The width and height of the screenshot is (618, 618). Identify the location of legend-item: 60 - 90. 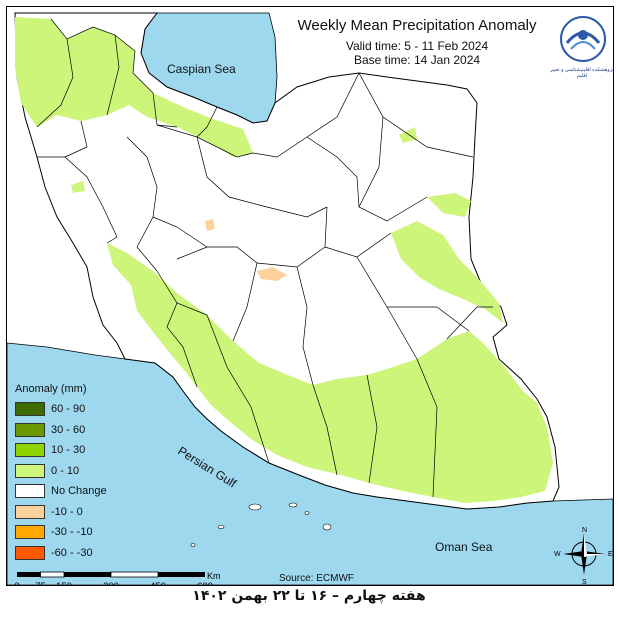
(71, 409).